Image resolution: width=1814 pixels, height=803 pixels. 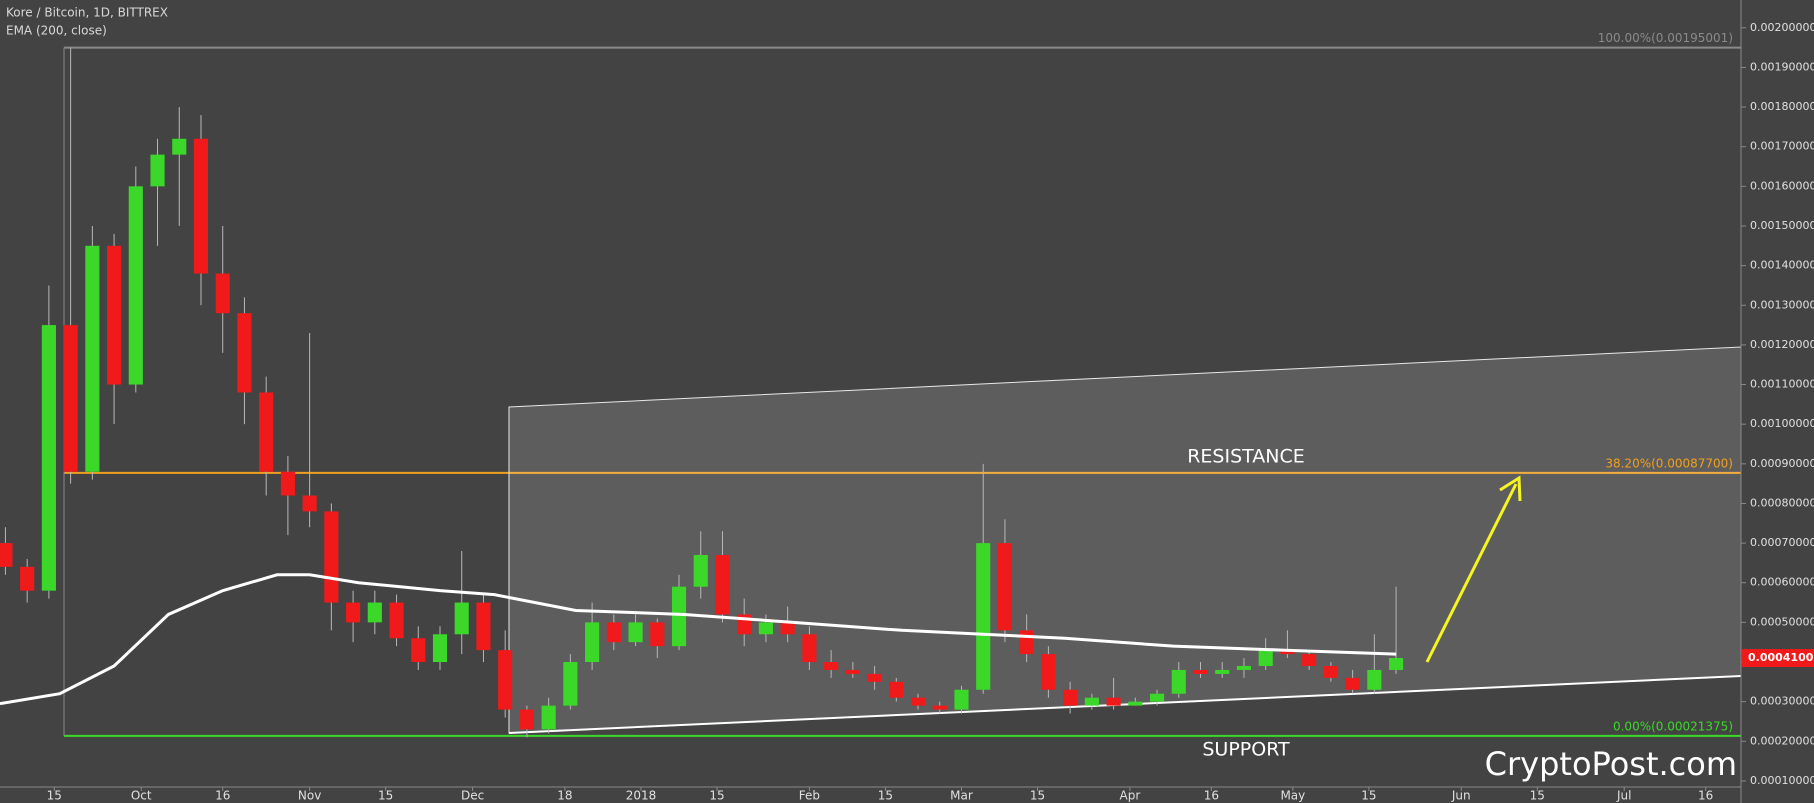 What do you see at coordinates (1782, 66) in the screenshot?
I see `y-tick-label: 0.00190000` at bounding box center [1782, 66].